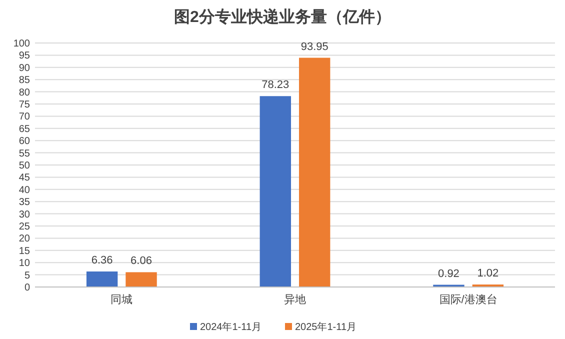 Image resolution: width=565 pixels, height=339 pixels. I want to click on y-tick-label: 55, so click(24, 154).